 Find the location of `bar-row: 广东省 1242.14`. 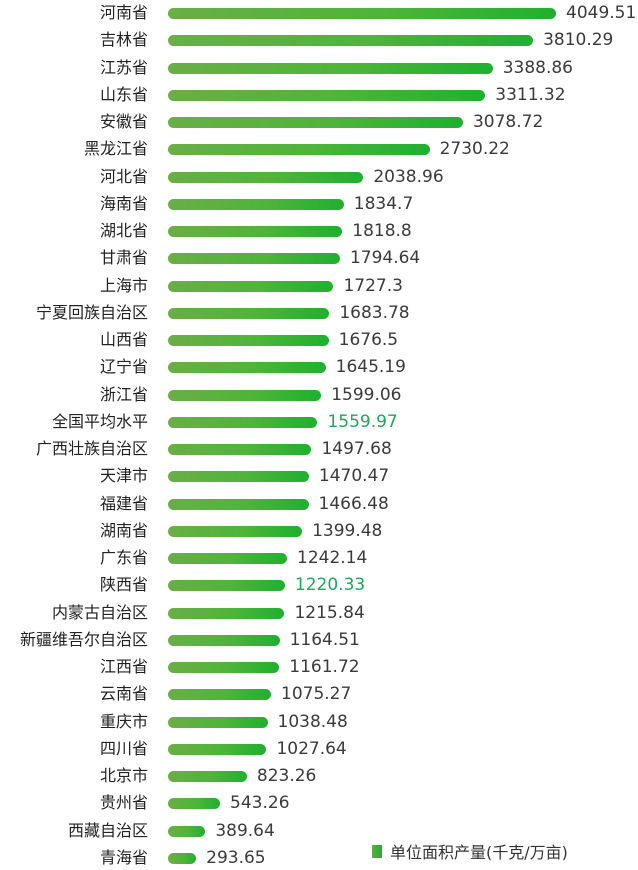

bar-row: 广东省 1242.14 is located at coordinates (319, 558).